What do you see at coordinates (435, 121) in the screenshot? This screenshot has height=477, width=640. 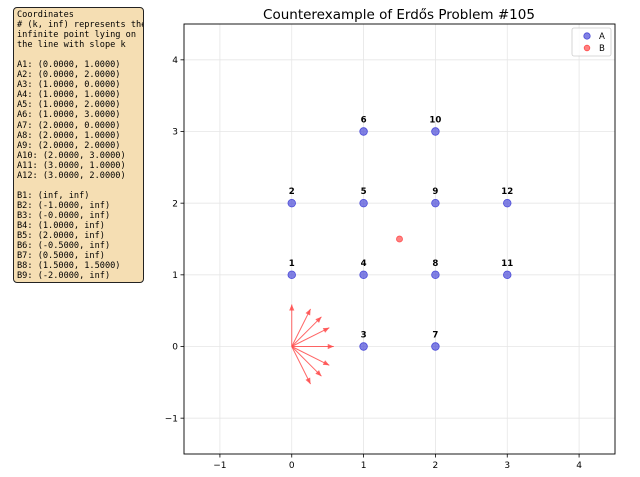 I see `point-label: 10` at bounding box center [435, 121].